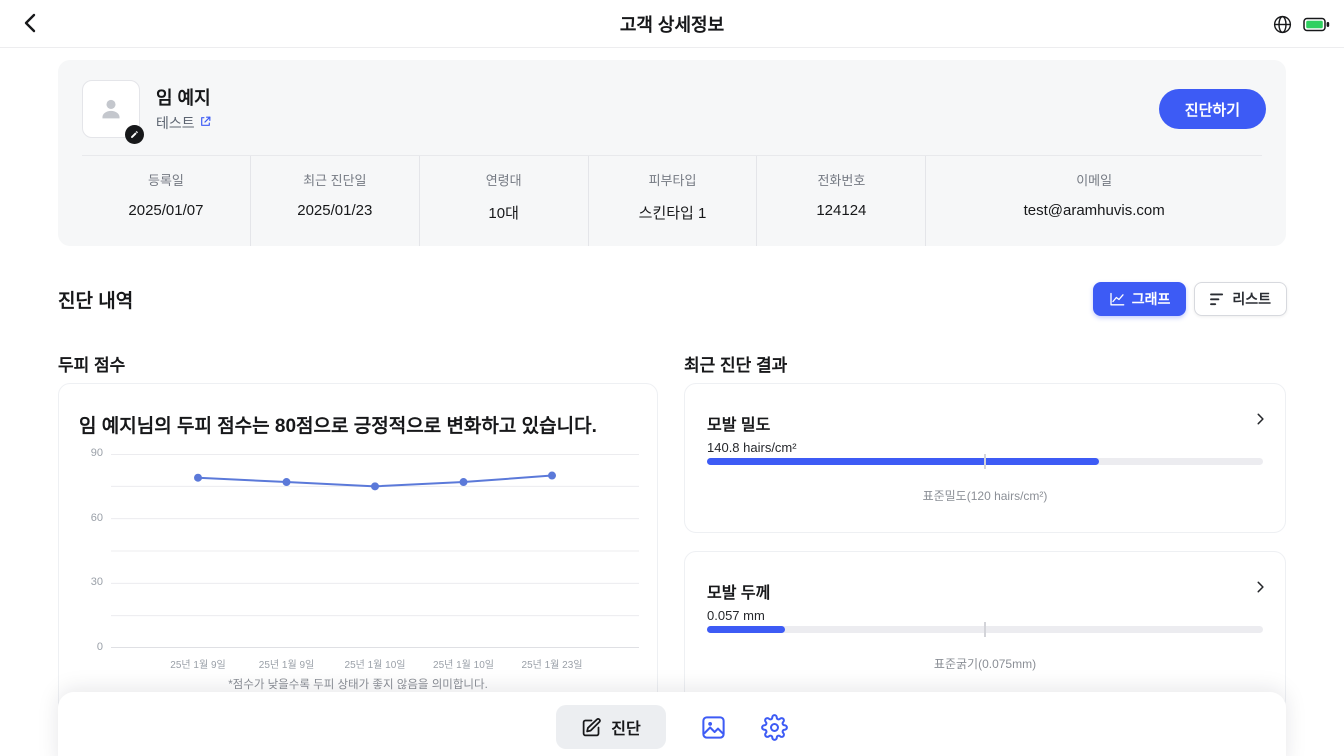  Describe the element at coordinates (165, 180) in the screenshot. I see `stat-label: 등록일` at that location.